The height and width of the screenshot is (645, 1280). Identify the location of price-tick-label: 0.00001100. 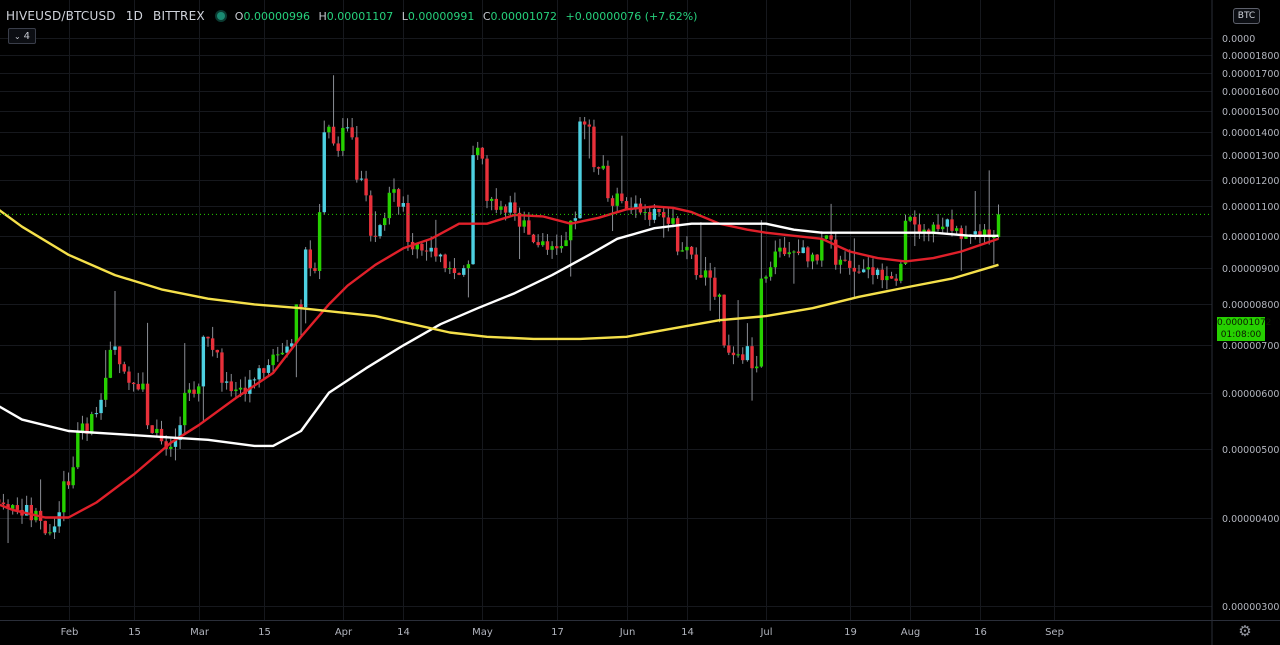
(1250, 207).